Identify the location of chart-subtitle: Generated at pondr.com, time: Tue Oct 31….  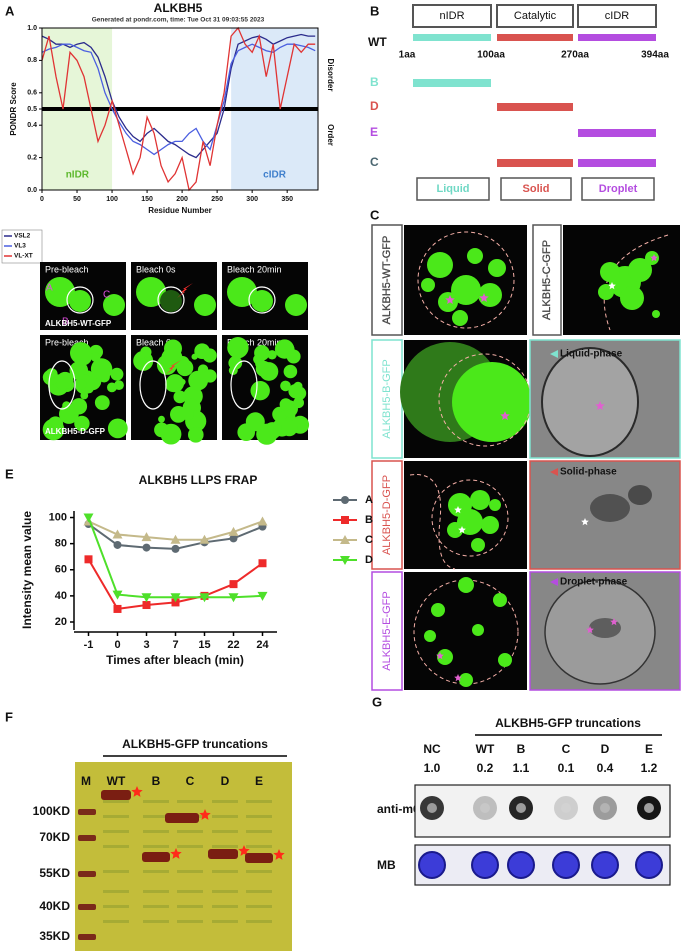
(178, 20).